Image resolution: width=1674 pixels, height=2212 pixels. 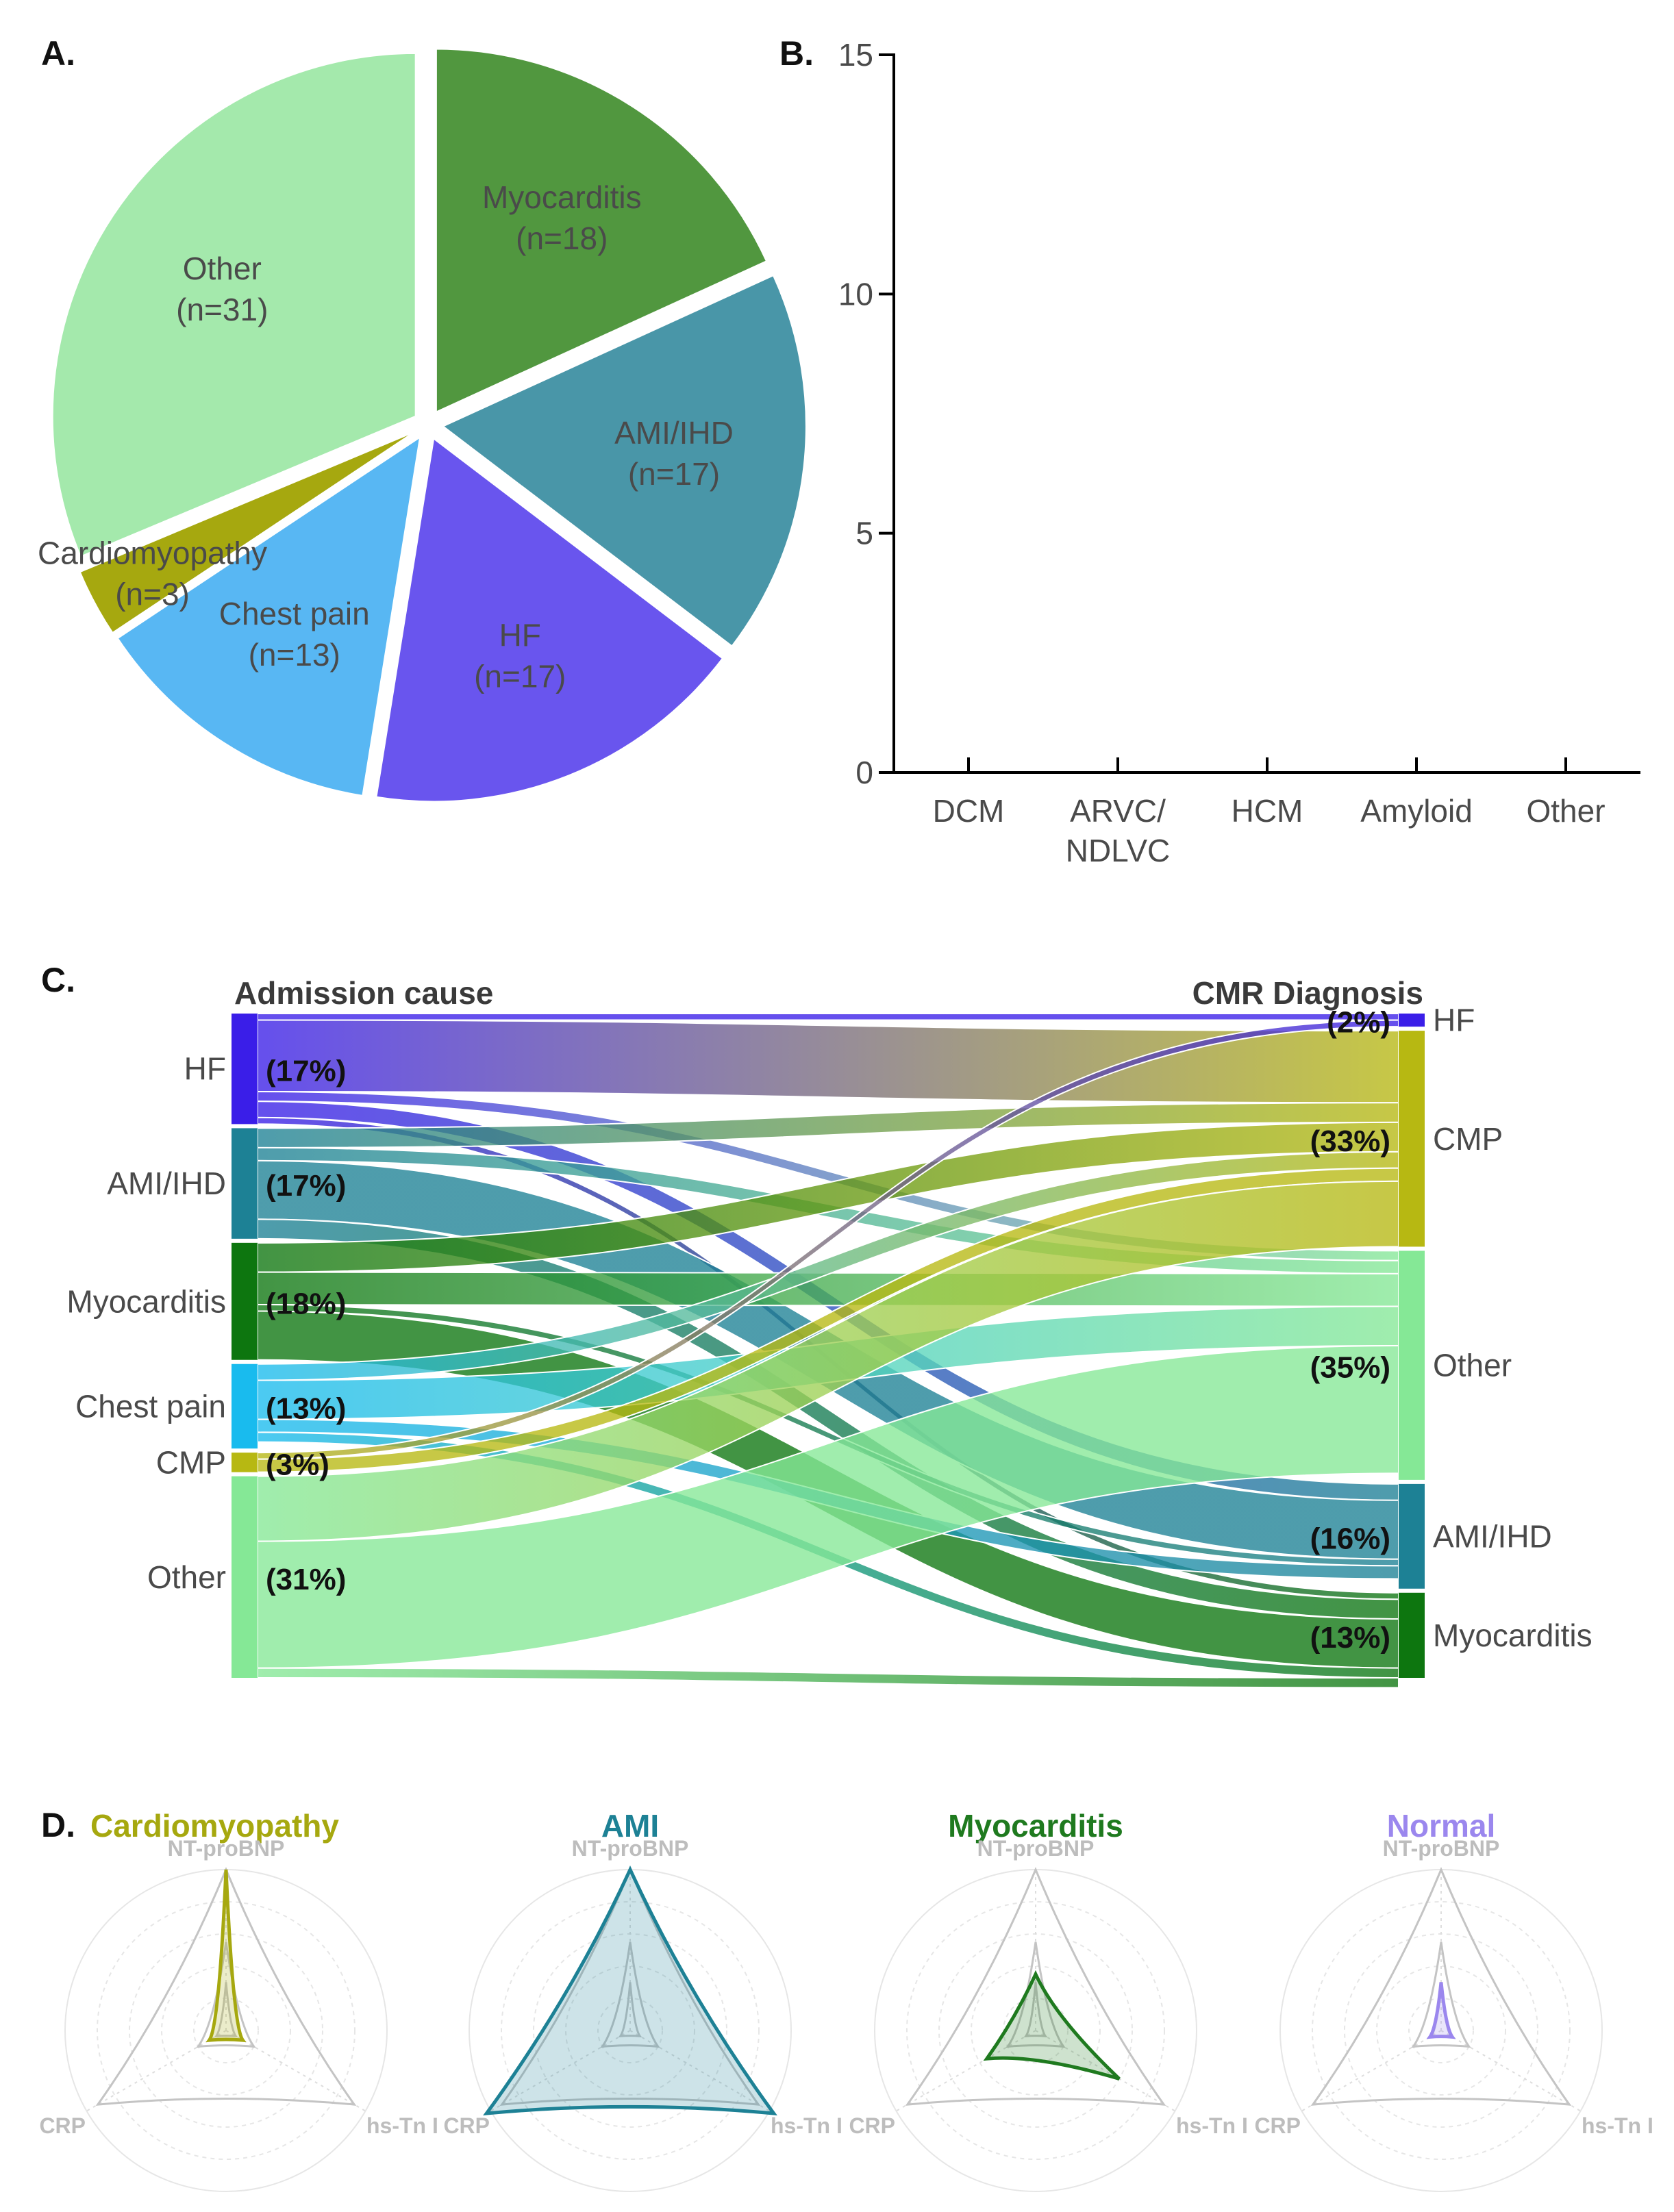 I want to click on sankey-left-pct-ami-ihd: (17%), so click(x=306, y=1186).